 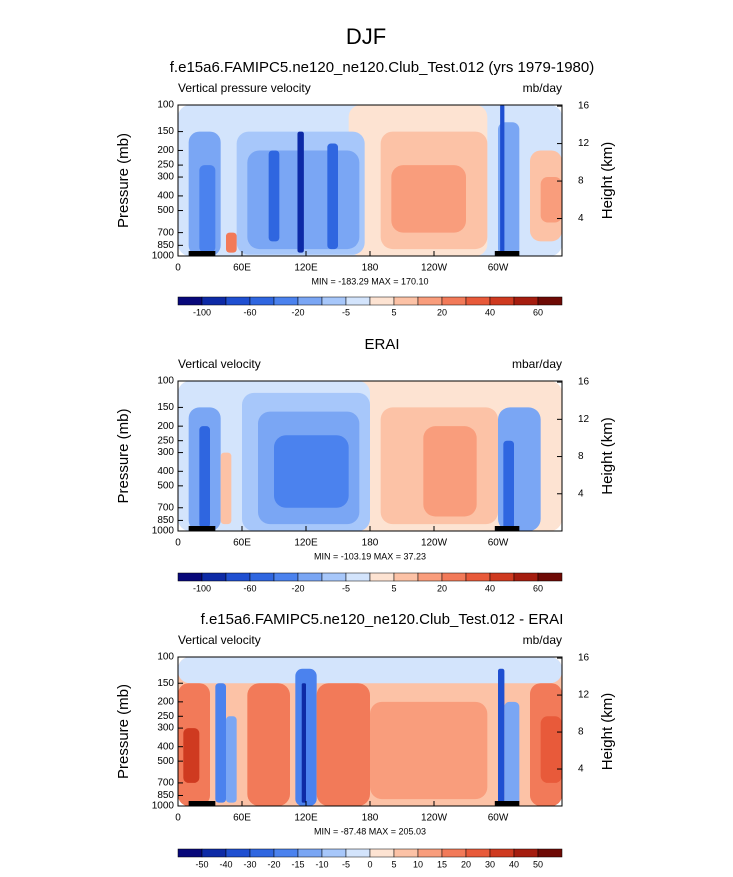 What do you see at coordinates (202, 588) in the screenshot?
I see `colorbar-label: -100` at bounding box center [202, 588].